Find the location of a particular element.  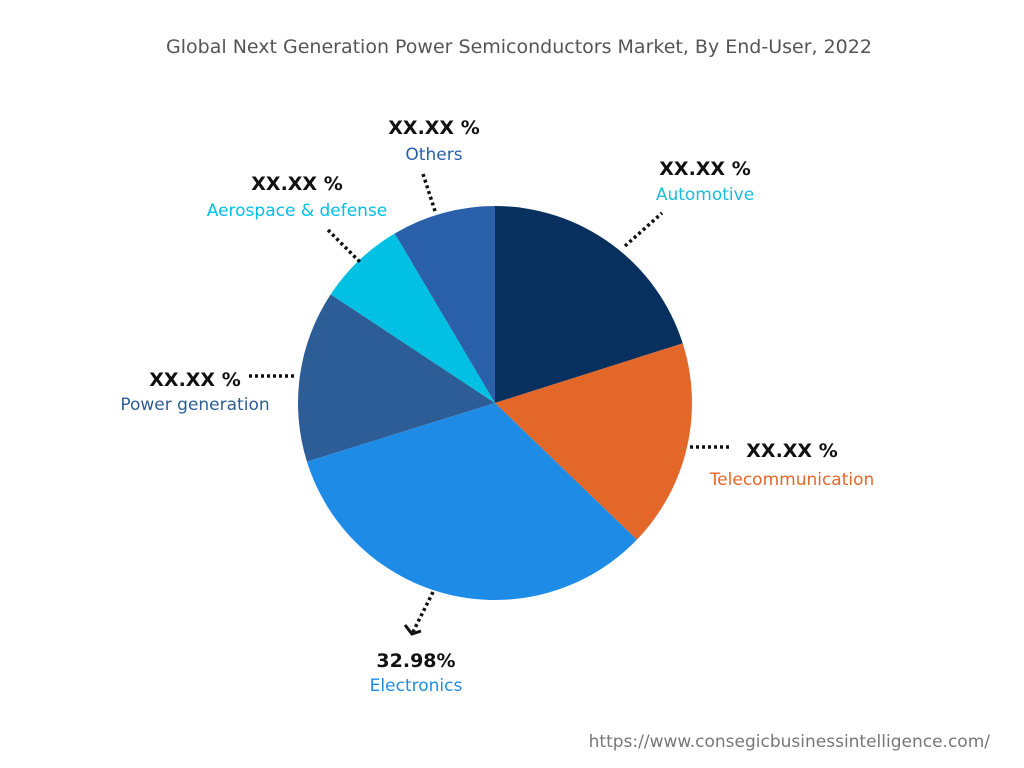

pie-slice-aerospace-defense is located at coordinates (412, 318).